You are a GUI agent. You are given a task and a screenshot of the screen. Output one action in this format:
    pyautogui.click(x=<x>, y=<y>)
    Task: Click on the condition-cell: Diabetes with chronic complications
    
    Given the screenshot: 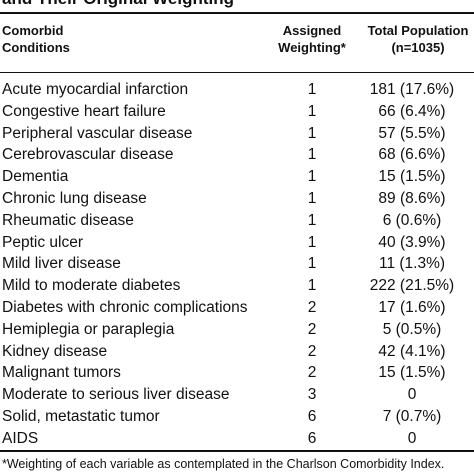 What is the action you would take?
    pyautogui.click(x=125, y=307)
    